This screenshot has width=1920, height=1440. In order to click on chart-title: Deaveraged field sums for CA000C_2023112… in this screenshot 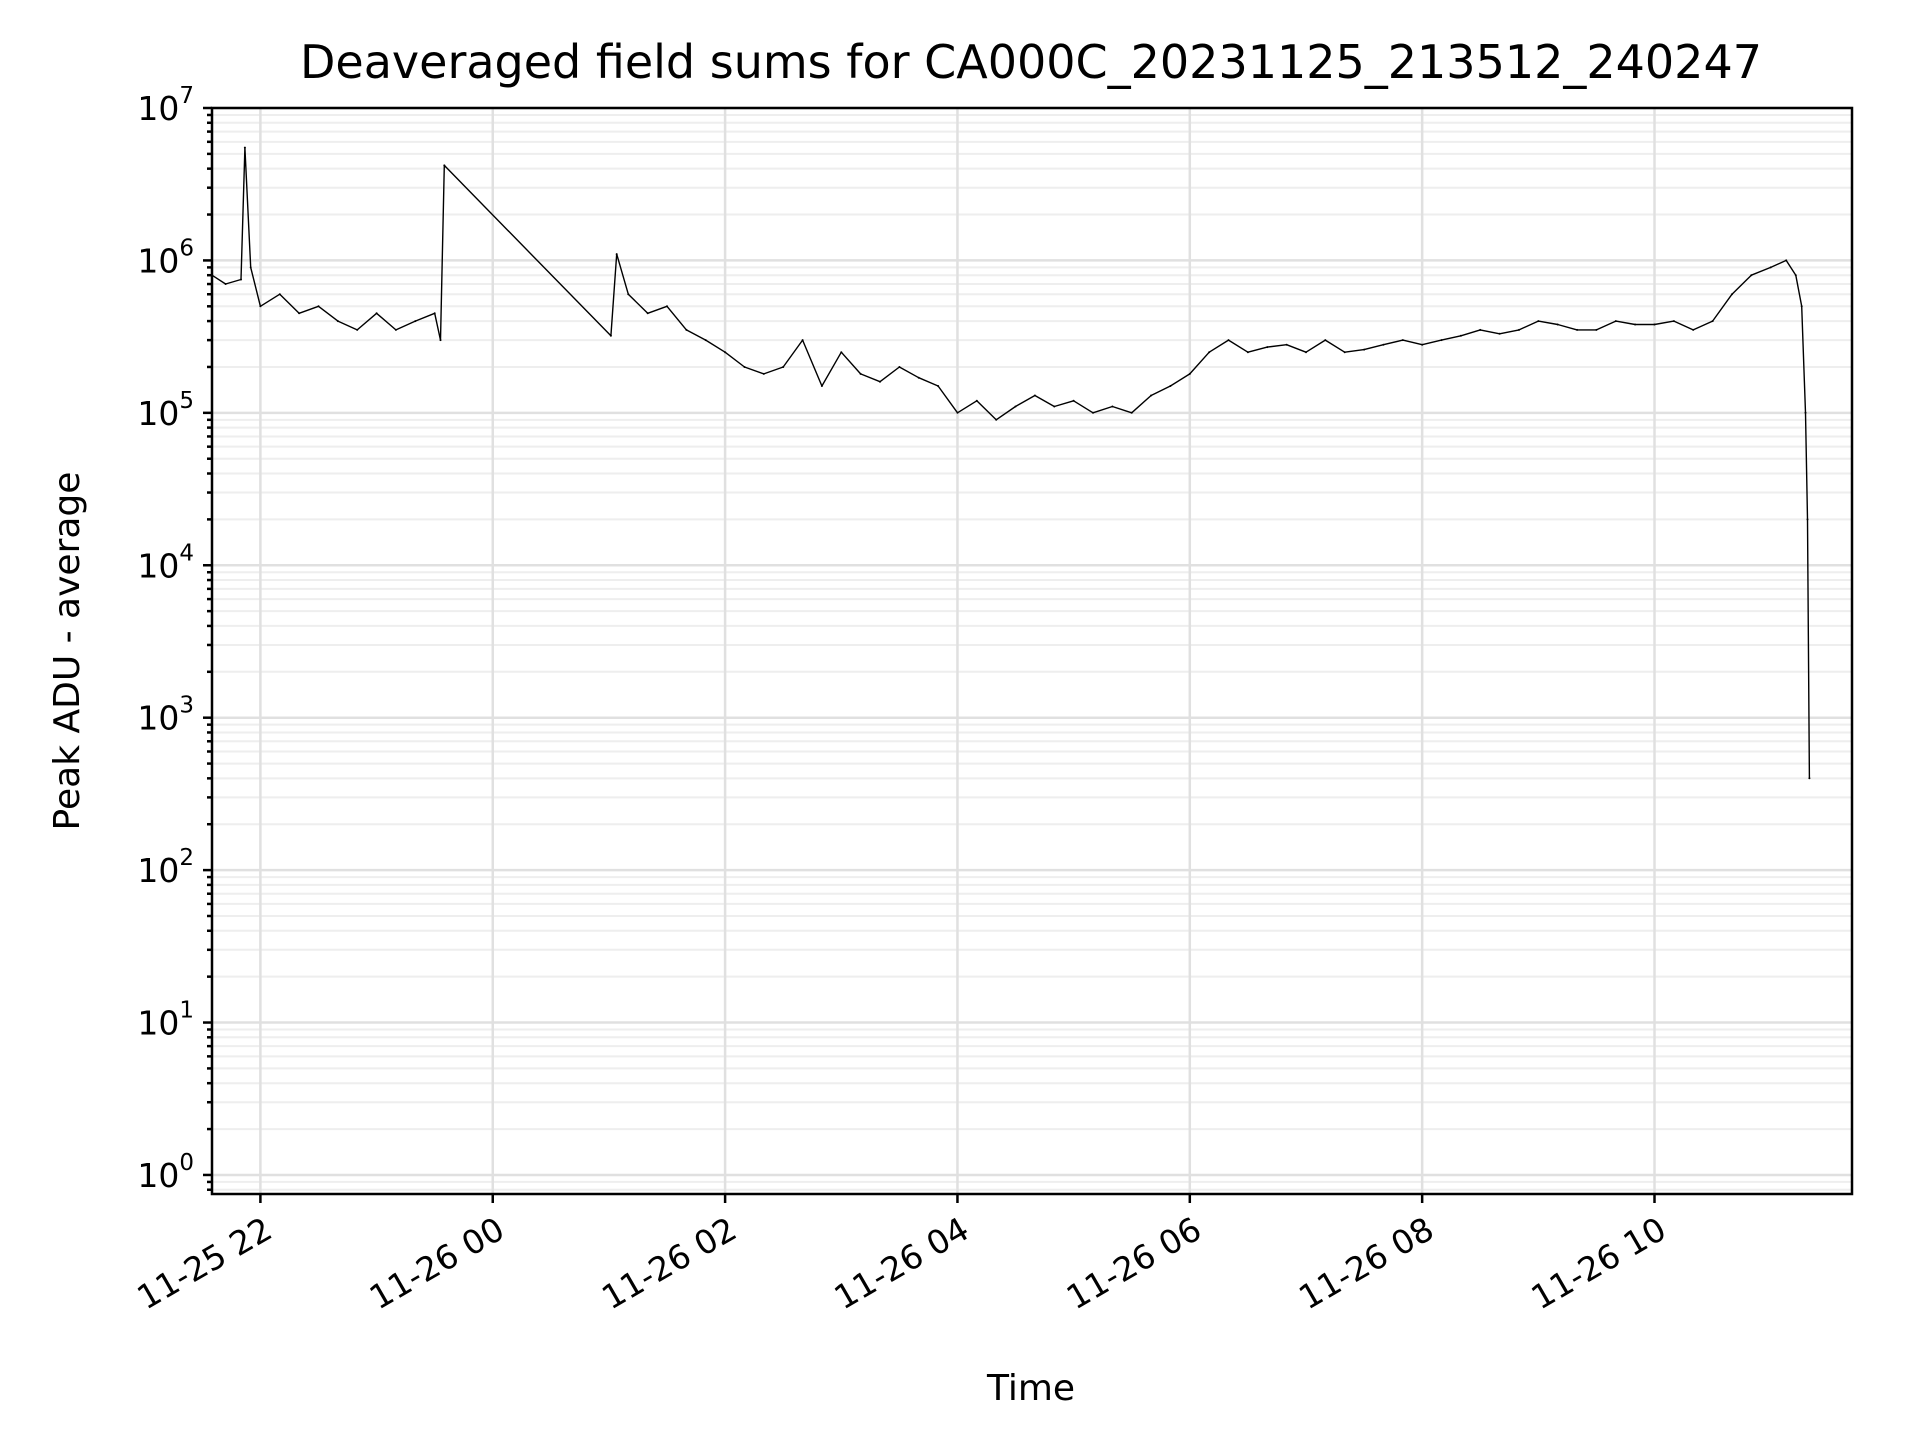, I will do `click(1031, 62)`.